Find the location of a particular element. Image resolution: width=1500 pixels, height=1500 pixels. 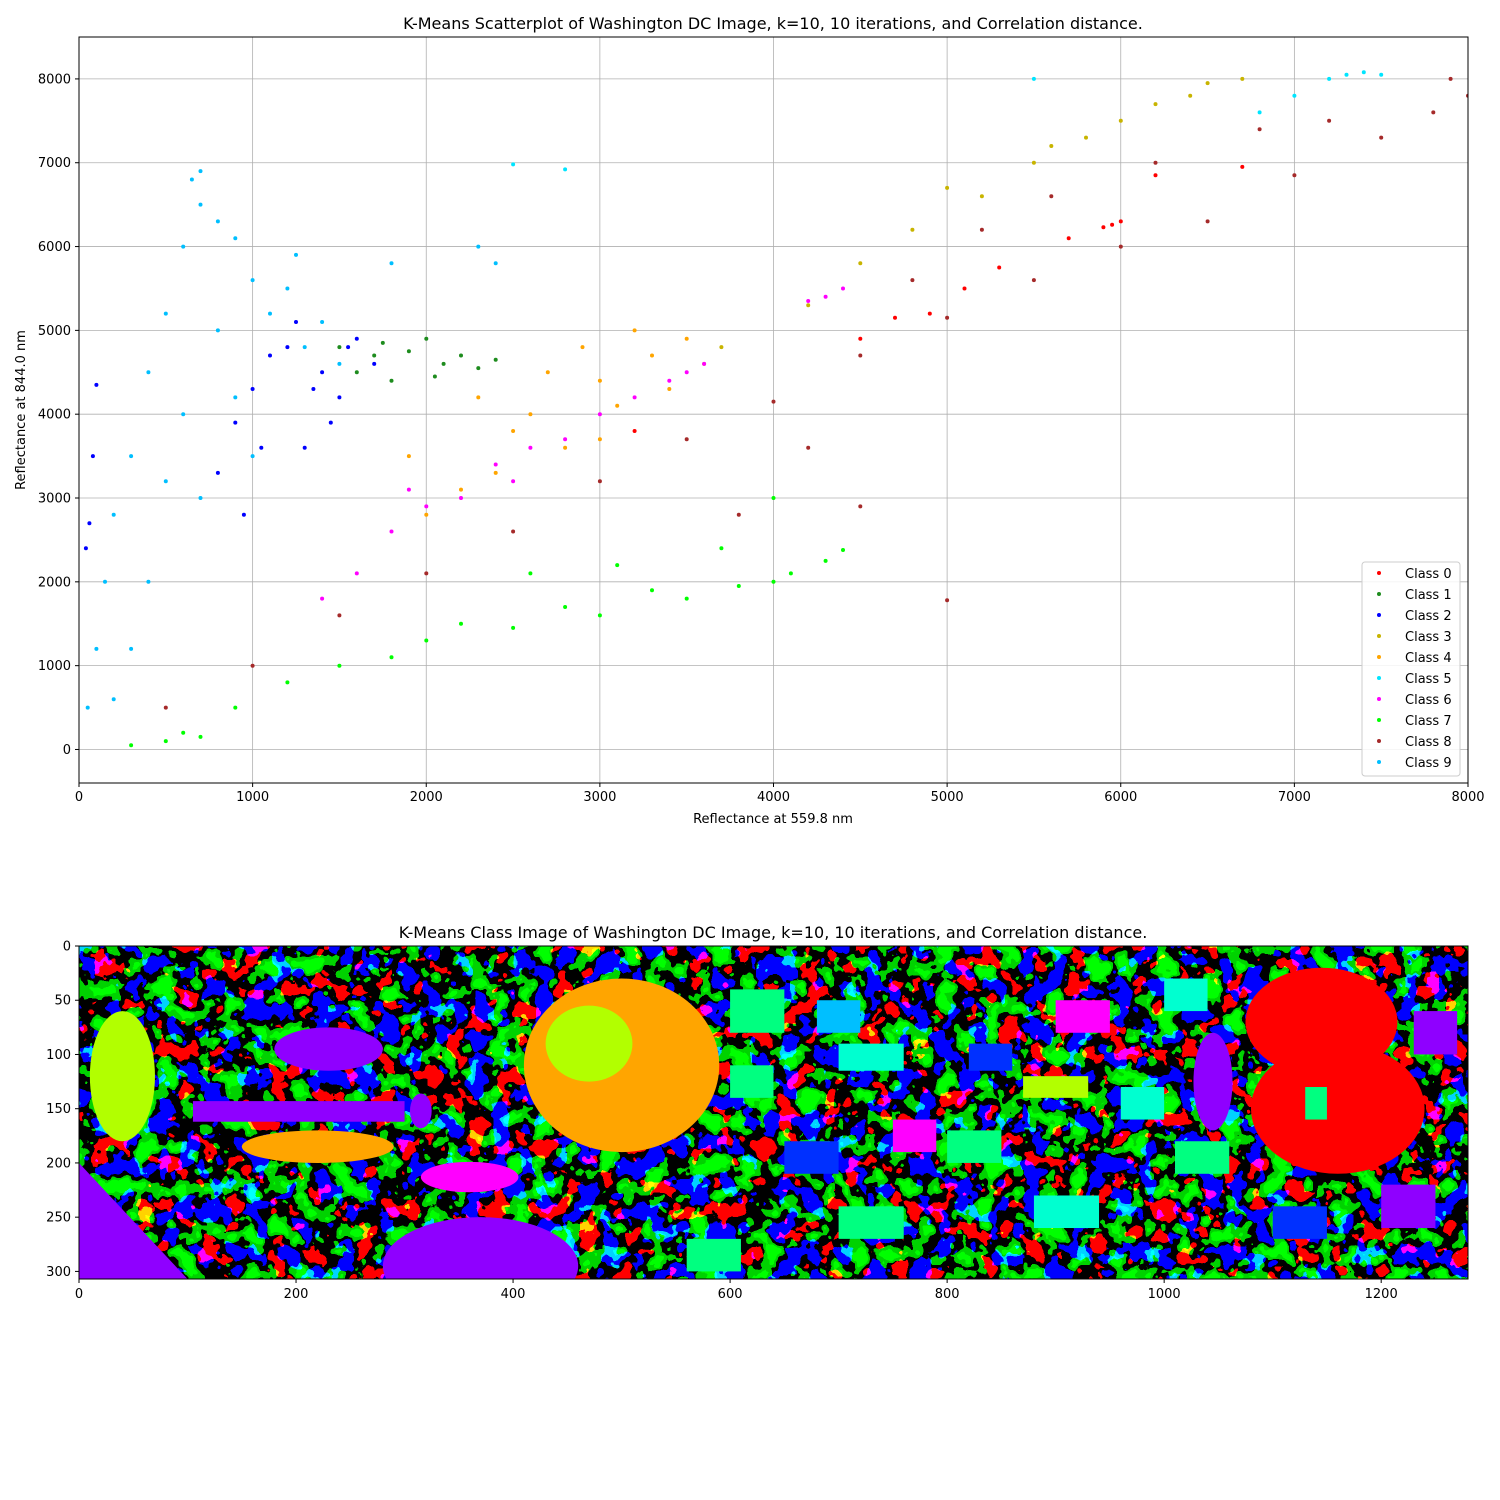

x-tick-label: 7000 is located at coordinates (1294, 797).